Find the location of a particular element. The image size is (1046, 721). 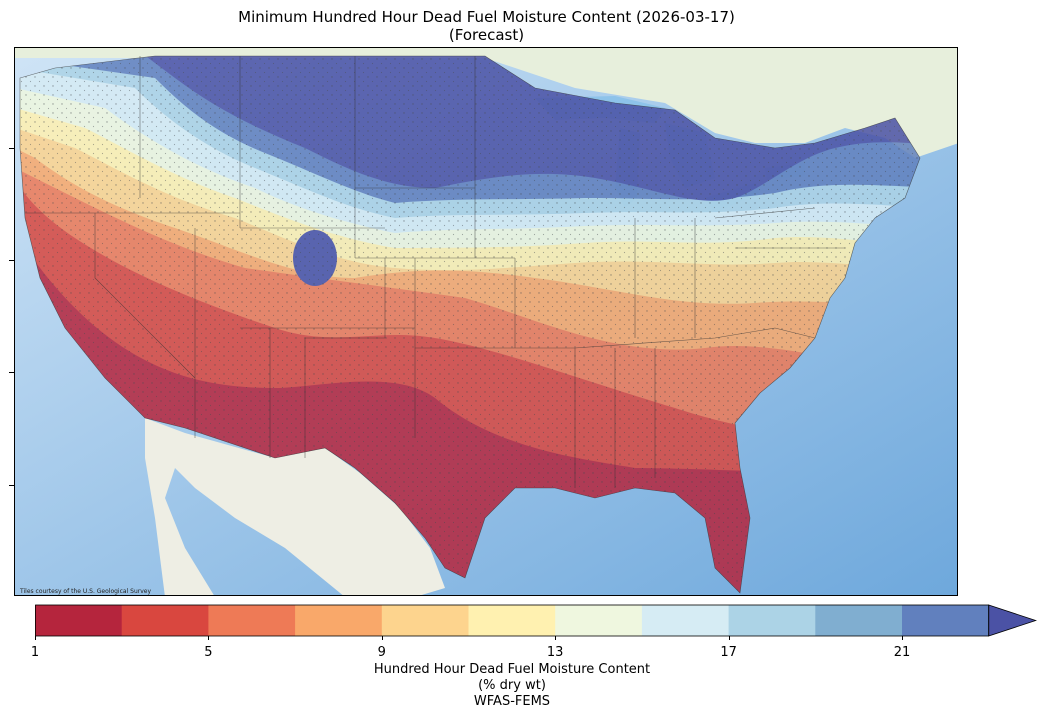

canada-land is located at coordinates (486, 103).